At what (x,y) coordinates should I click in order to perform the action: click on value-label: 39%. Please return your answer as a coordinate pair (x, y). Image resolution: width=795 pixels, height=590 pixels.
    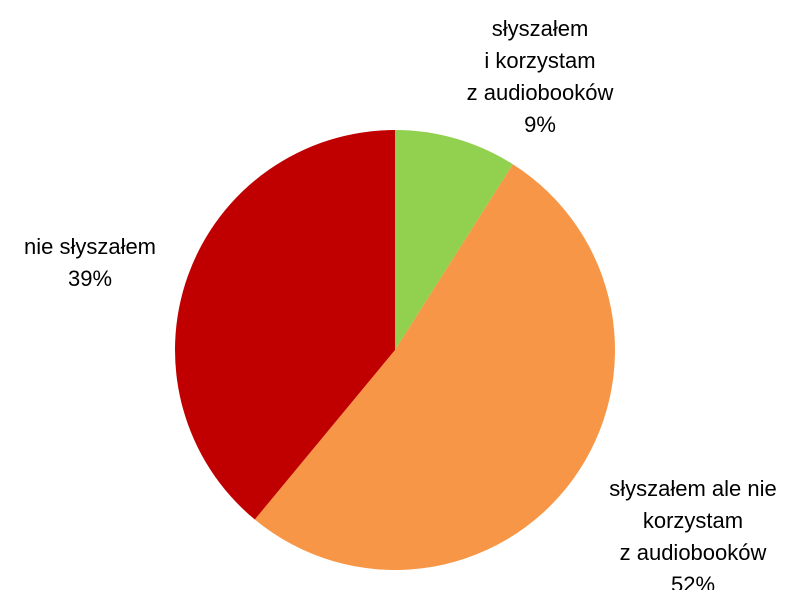
    Looking at the image, I should click on (90, 278).